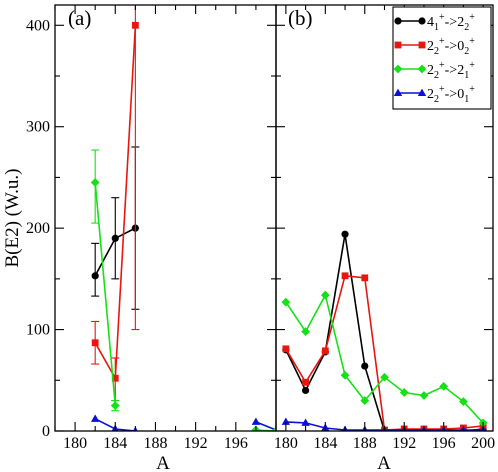  I want to click on legend-box, so click(442, 58).